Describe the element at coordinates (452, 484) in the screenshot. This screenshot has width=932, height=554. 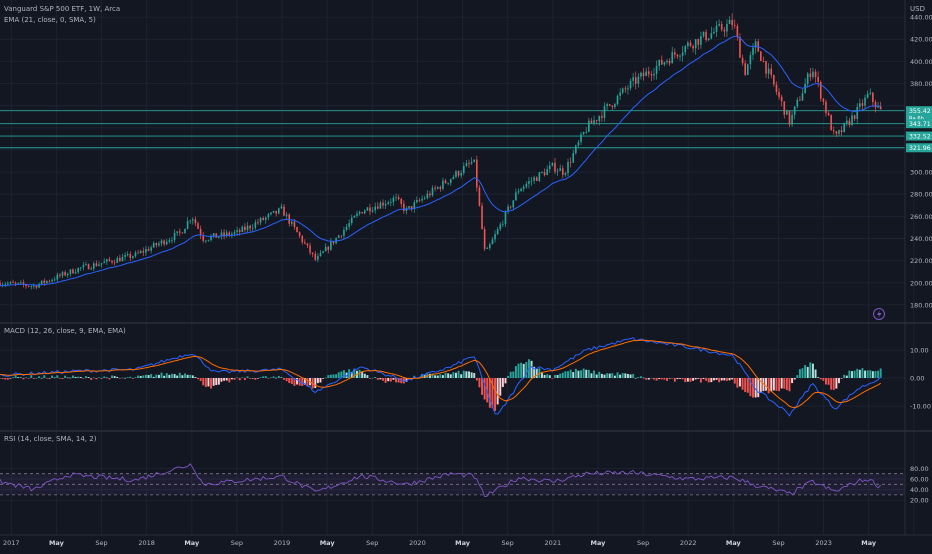
I see `rsi-band` at that location.